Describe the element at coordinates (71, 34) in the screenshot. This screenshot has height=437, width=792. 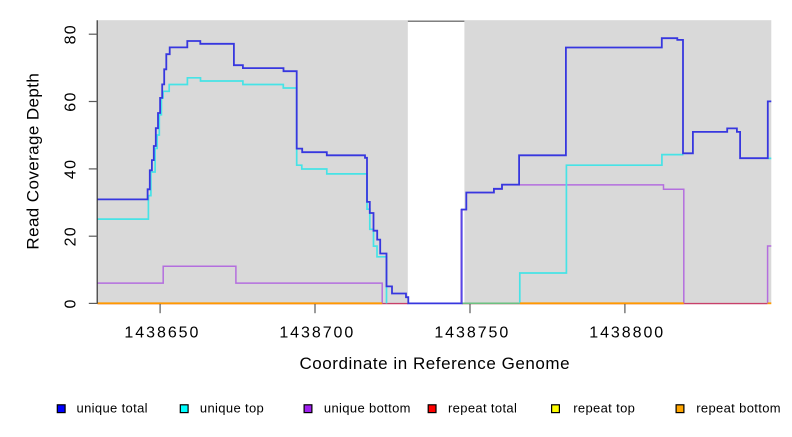
I see `svg-text: 80` at that location.